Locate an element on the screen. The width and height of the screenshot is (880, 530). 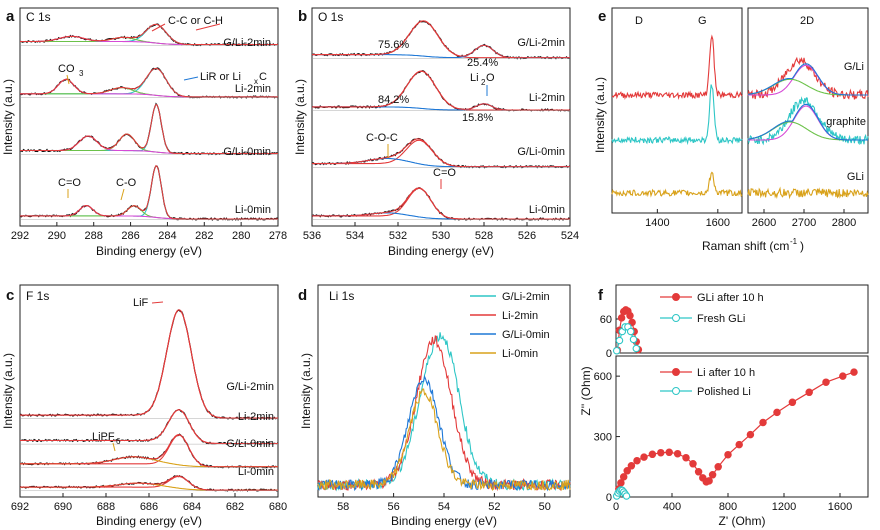
panel-b-x-tick-label: 528 is located at coordinates (484, 236).